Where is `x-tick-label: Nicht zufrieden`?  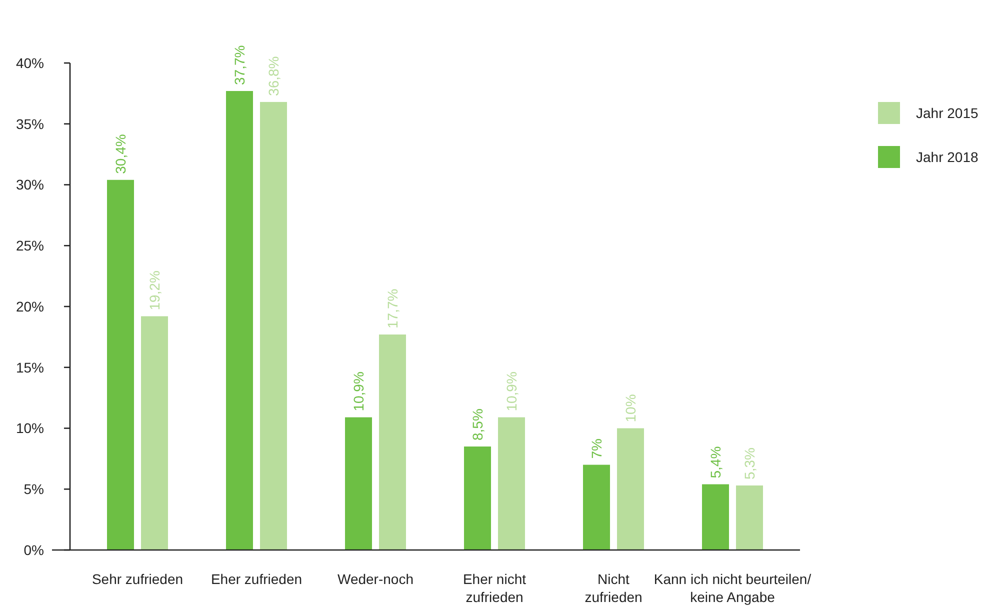
x-tick-label: Nicht zufrieden is located at coordinates (613, 588).